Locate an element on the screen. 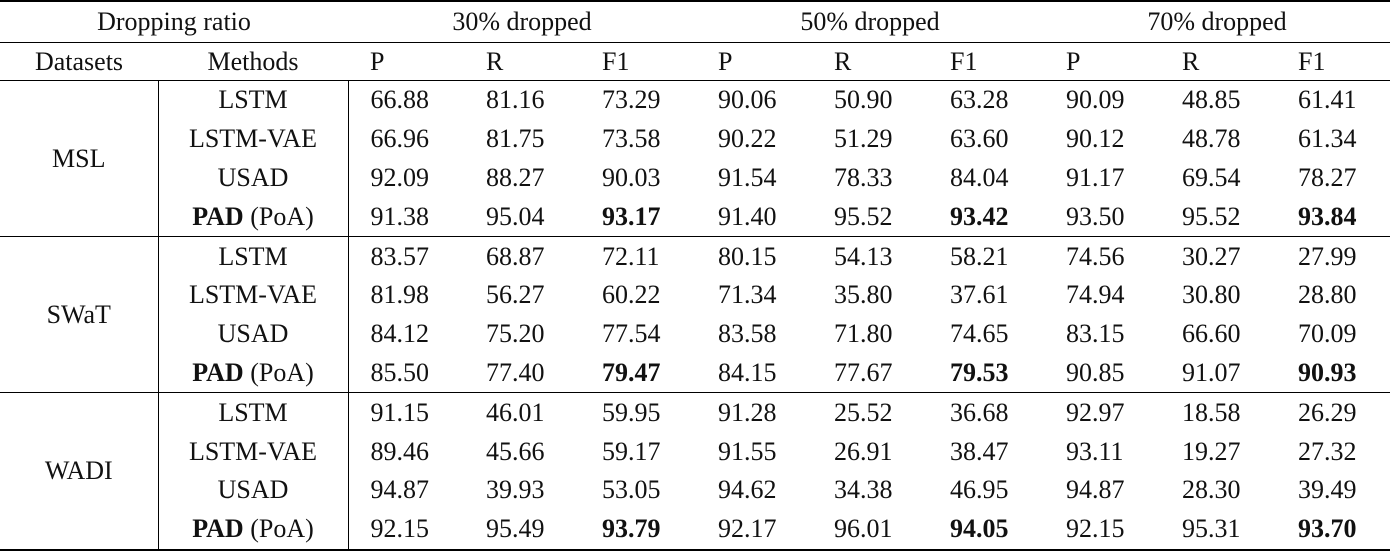  group-header-30: 30% dropped is located at coordinates (522, 21).